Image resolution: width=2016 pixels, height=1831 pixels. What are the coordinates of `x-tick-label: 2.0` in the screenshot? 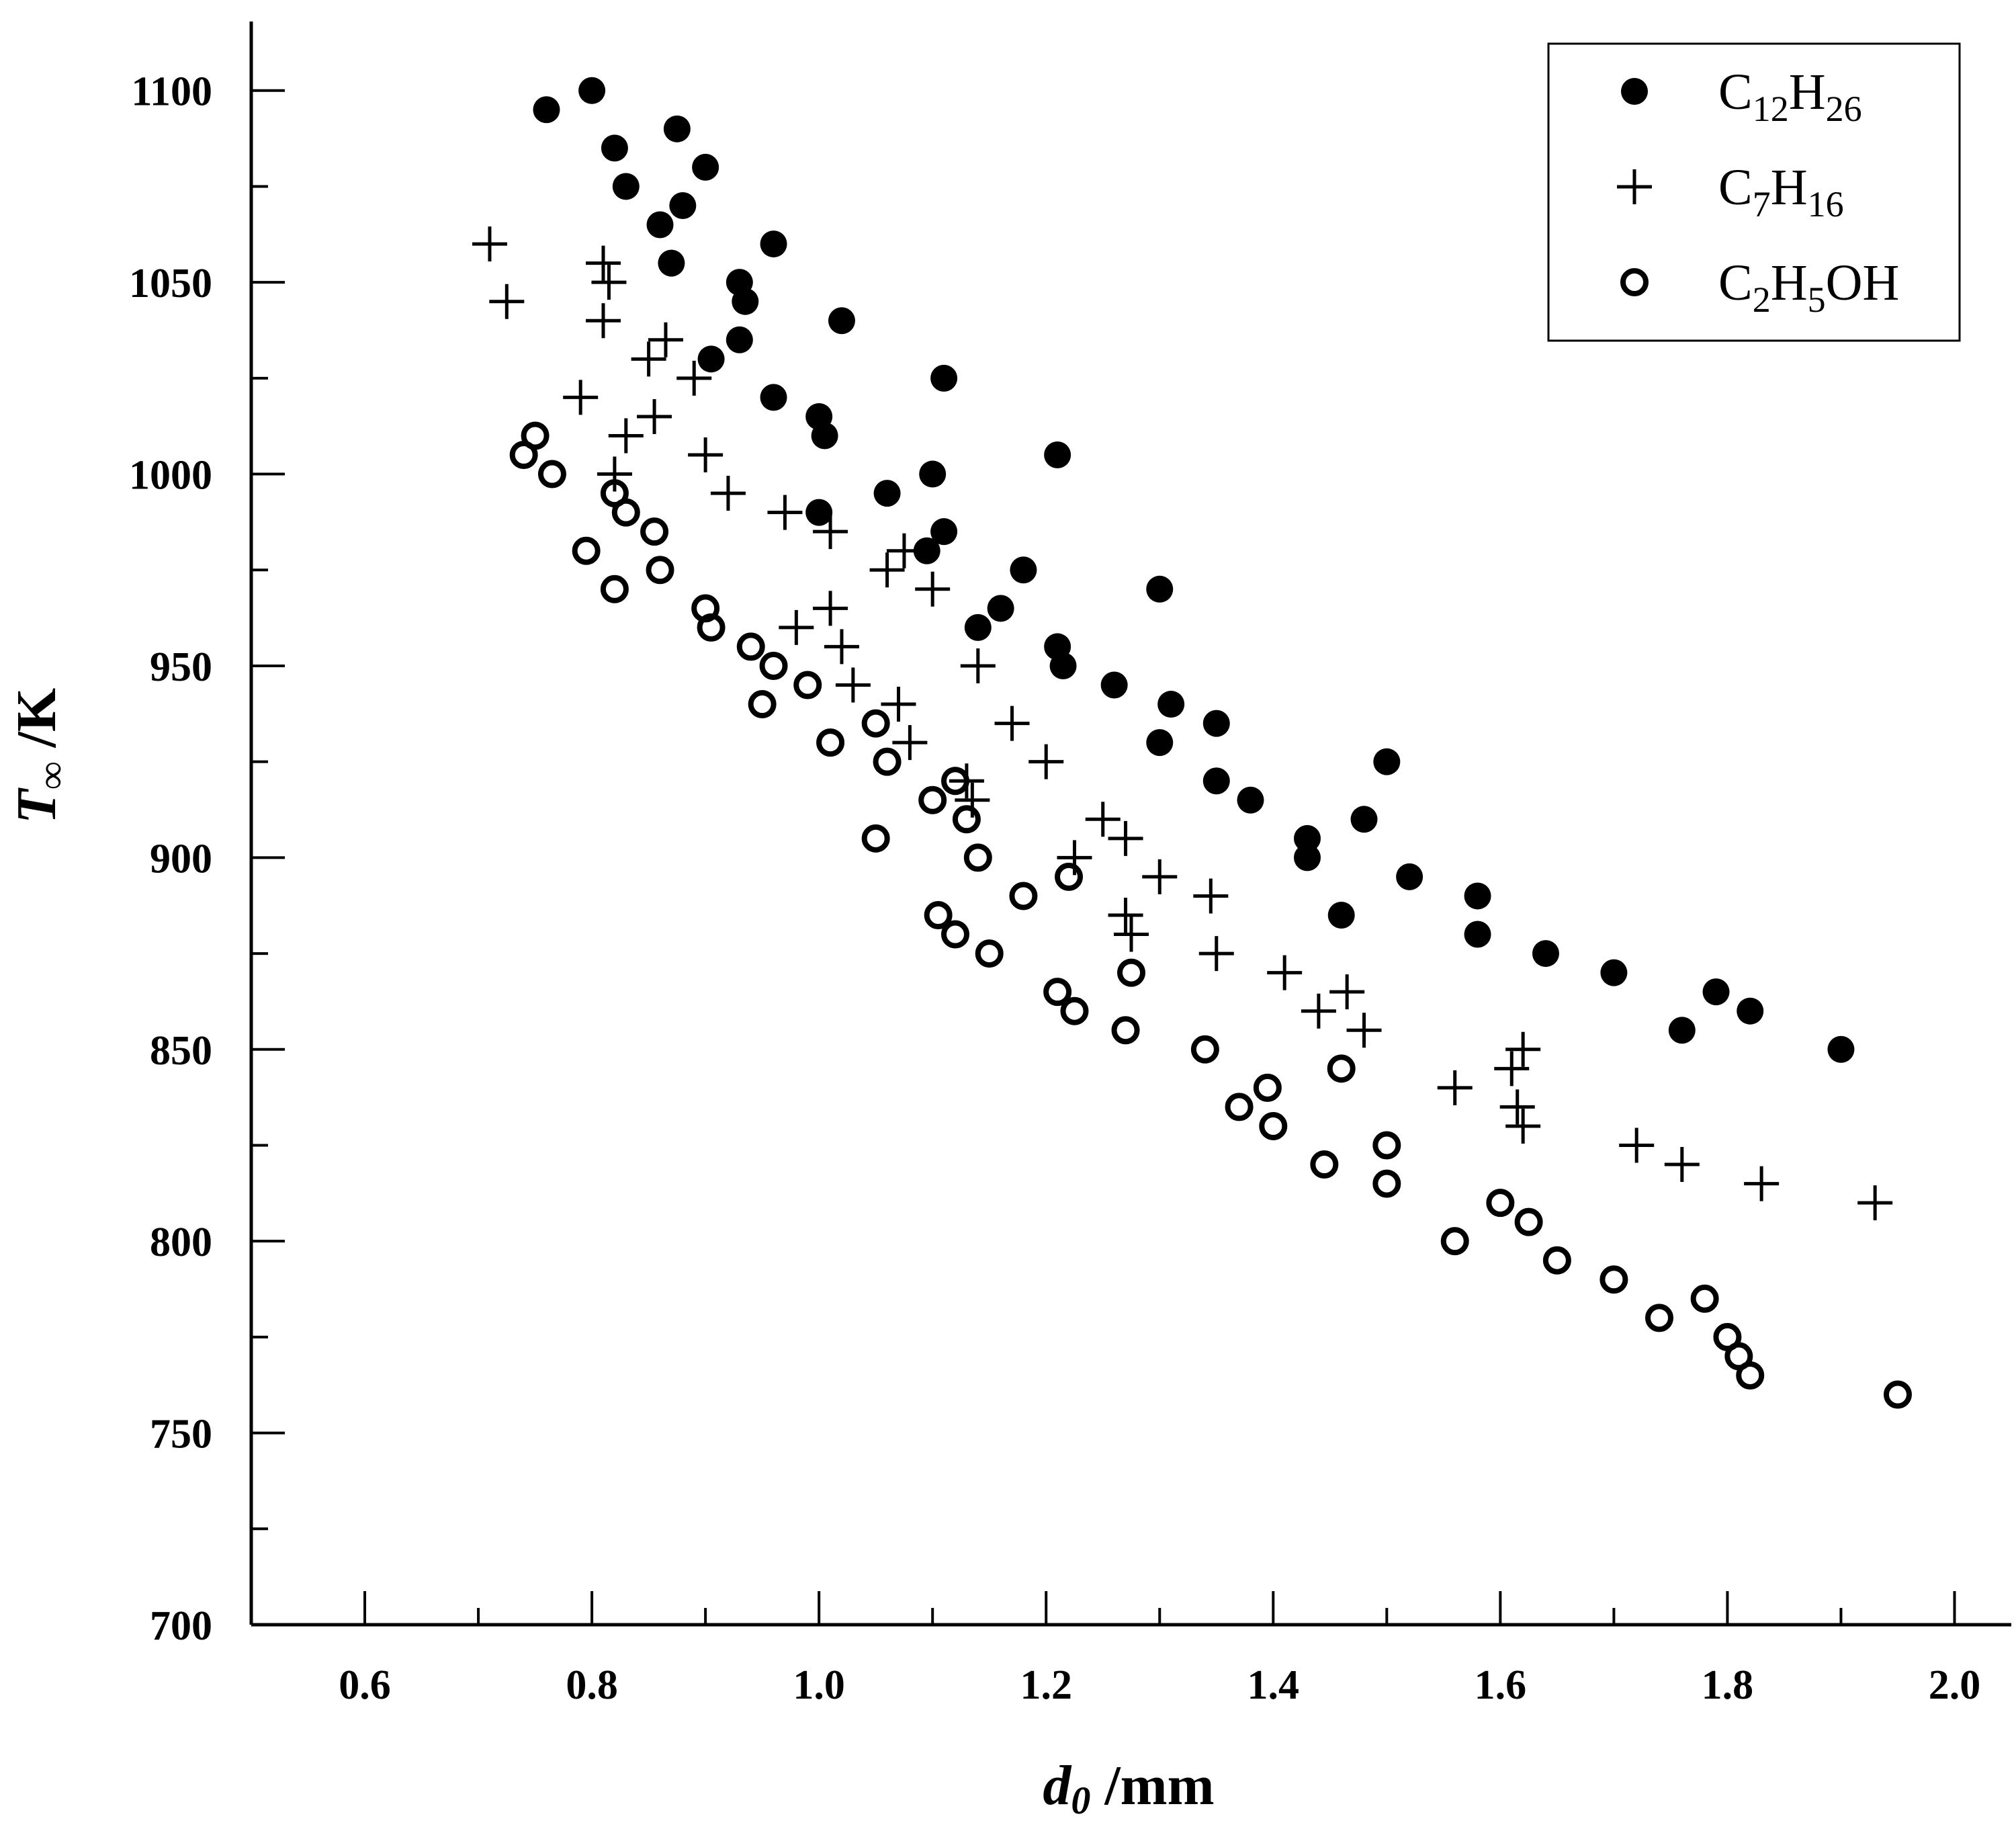 It's located at (1955, 1685).